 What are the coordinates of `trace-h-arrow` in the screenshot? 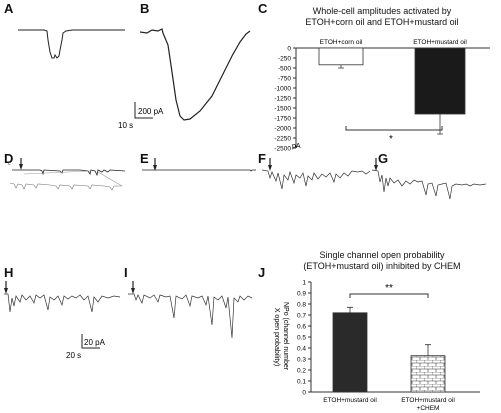 It's located at (6, 291).